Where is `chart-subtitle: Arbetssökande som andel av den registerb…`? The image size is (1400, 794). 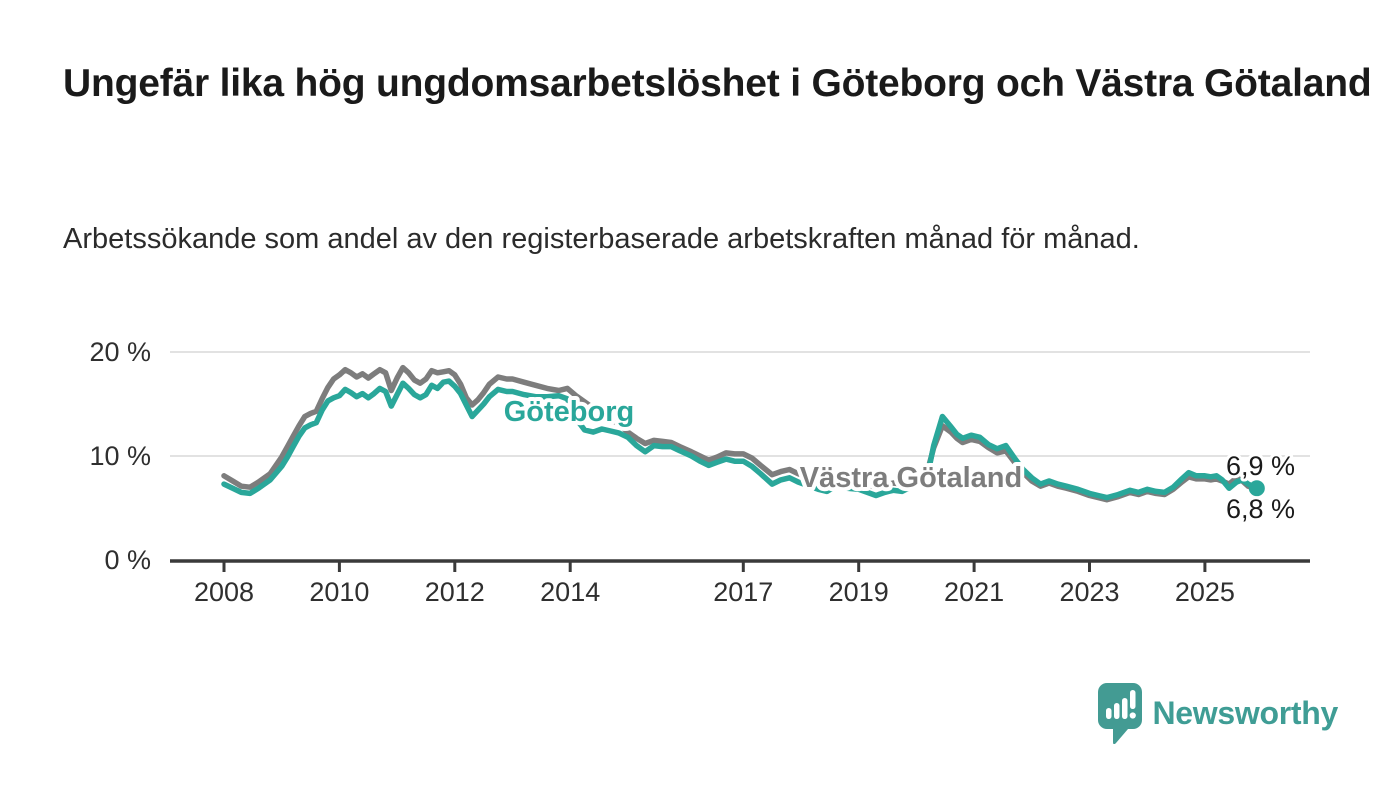 chart-subtitle: Arbetssökande som andel av den registerb… is located at coordinates (601, 239).